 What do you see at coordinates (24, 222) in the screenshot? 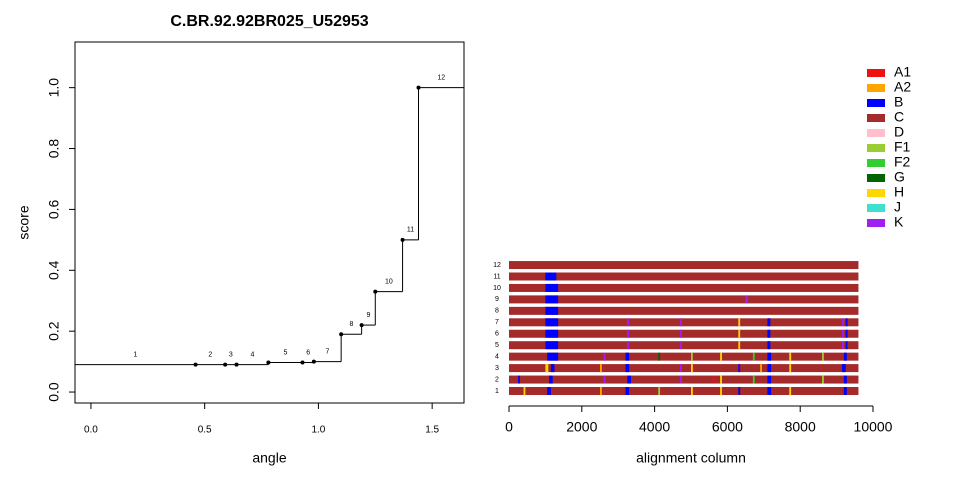
I see `y-axis-label: score` at bounding box center [24, 222].